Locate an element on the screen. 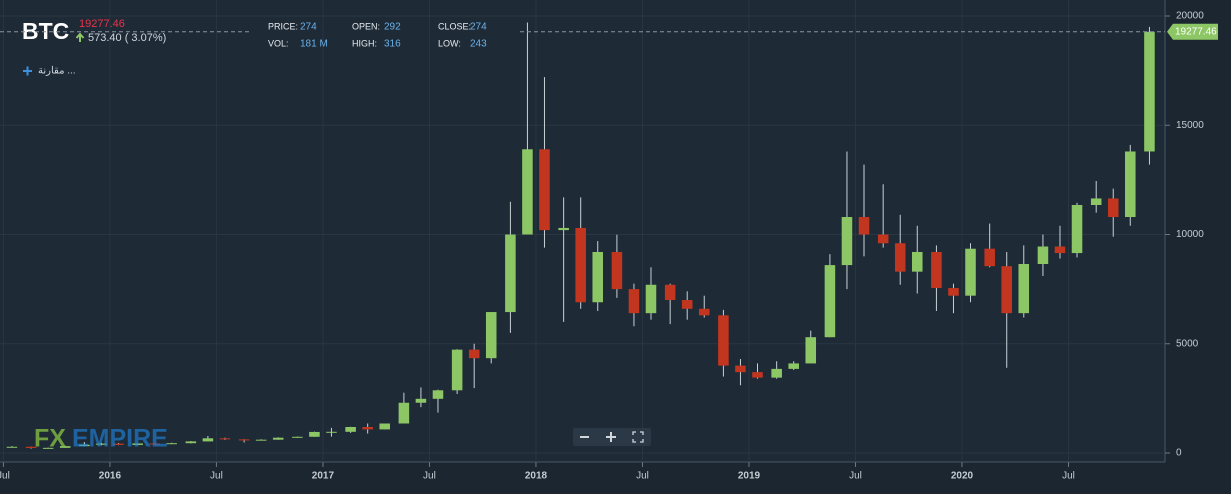 This screenshot has width=1231, height=494. y-axis-panel is located at coordinates (1198, 247).